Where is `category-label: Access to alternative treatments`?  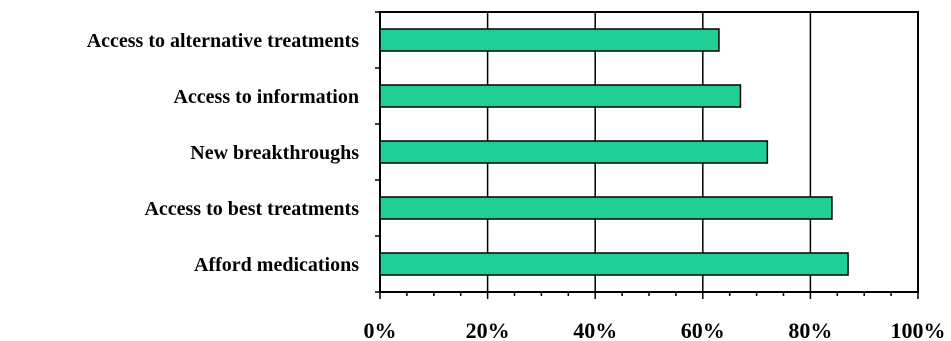 category-label: Access to alternative treatments is located at coordinates (223, 41).